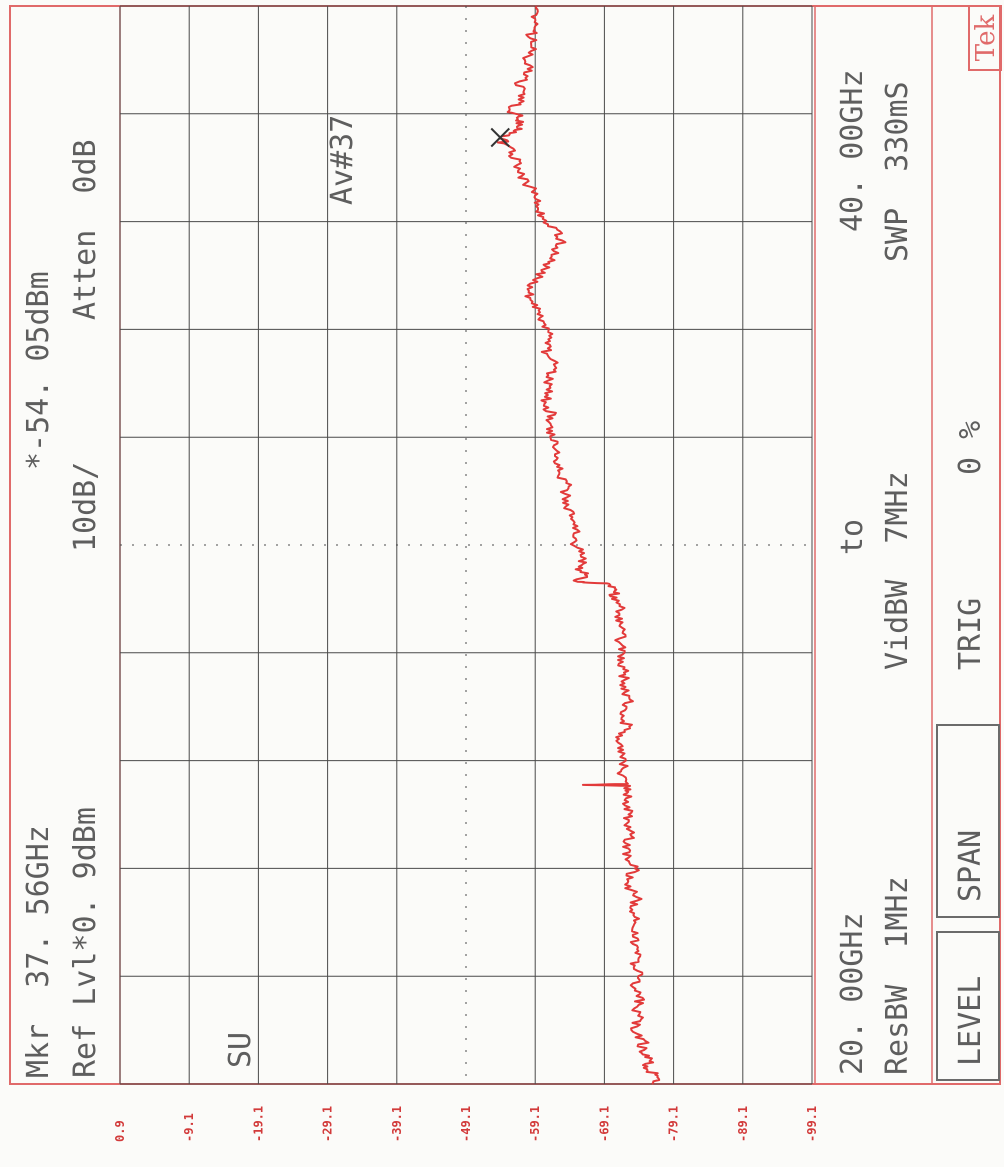 The image size is (1004, 1167). Describe the element at coordinates (812, 1124) in the screenshot. I see `y-tick-label: -99.1` at that location.